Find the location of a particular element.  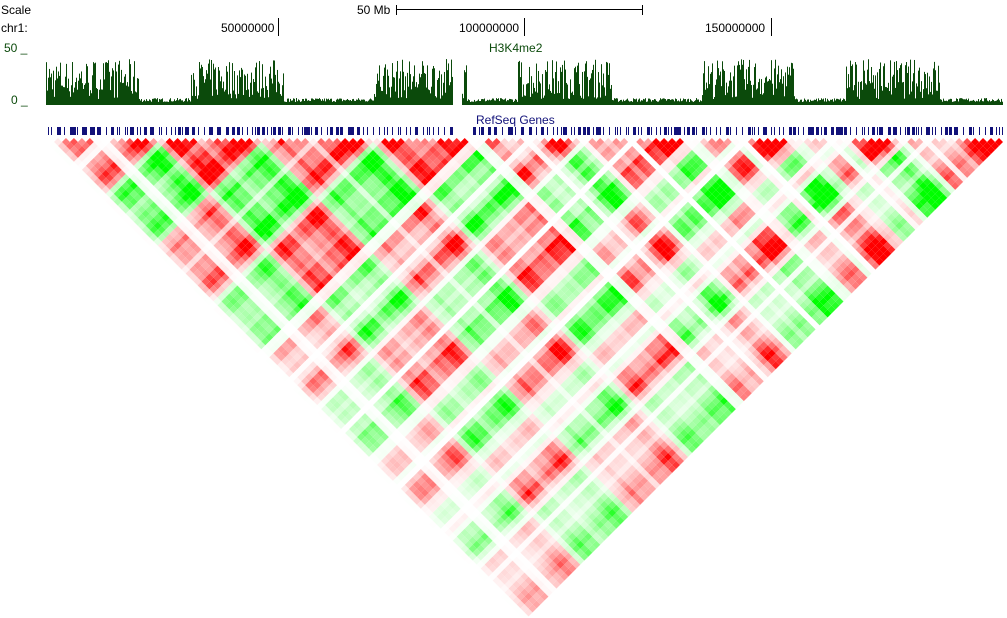

ruler-tick-label-2: 100000000 is located at coordinates (489, 28).